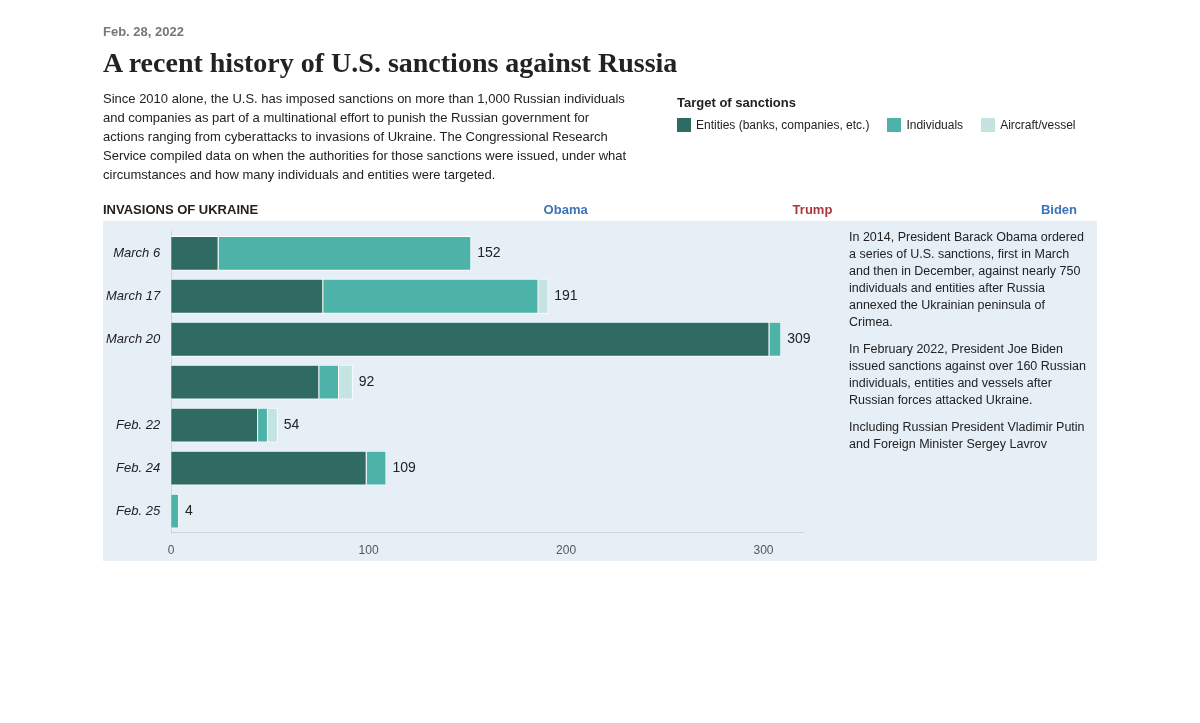 The width and height of the screenshot is (1200, 723). I want to click on text: Including Russian President Vladimir Putin and Foreign Minister Sergey Lavrov, so click(967, 436).